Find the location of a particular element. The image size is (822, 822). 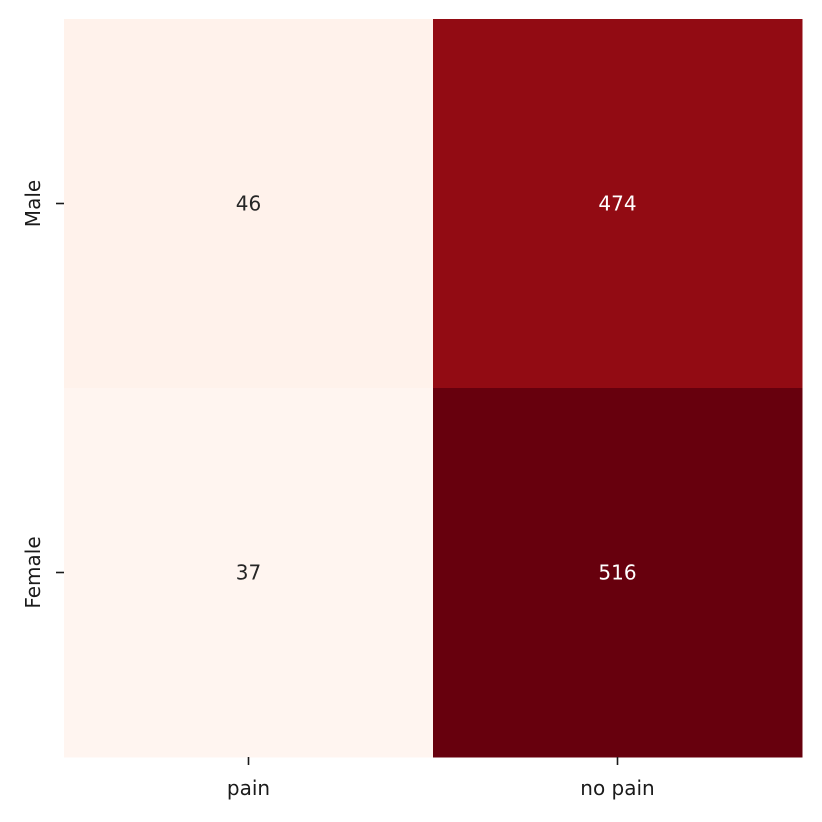

cell-value-label: 46 is located at coordinates (248, 204).